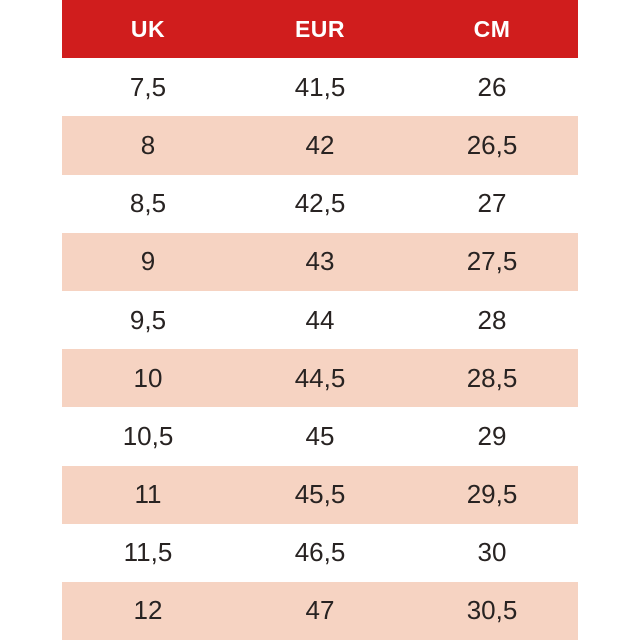 This screenshot has width=640, height=640. I want to click on table-cell: 29, so click(492, 435).